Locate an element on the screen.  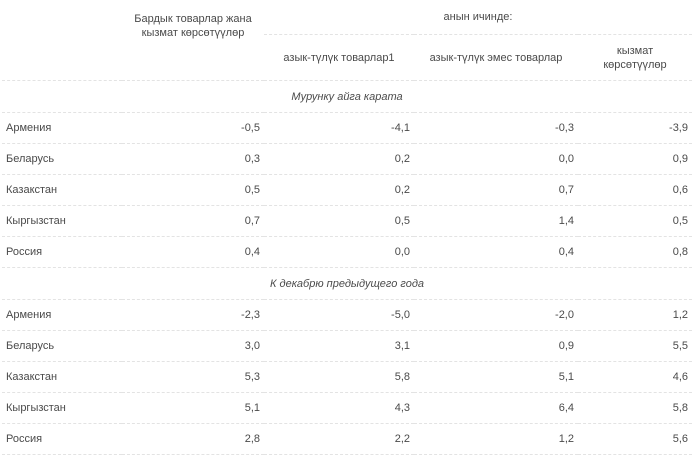
header-food: азык-түлүк товарлар1 is located at coordinates (339, 57).